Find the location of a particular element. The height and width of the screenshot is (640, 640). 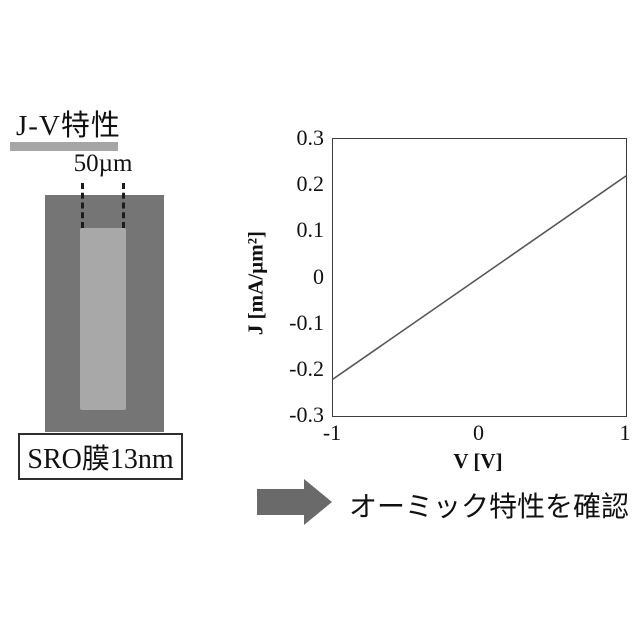

y-tick-label: -0.2 is located at coordinates (306, 368).